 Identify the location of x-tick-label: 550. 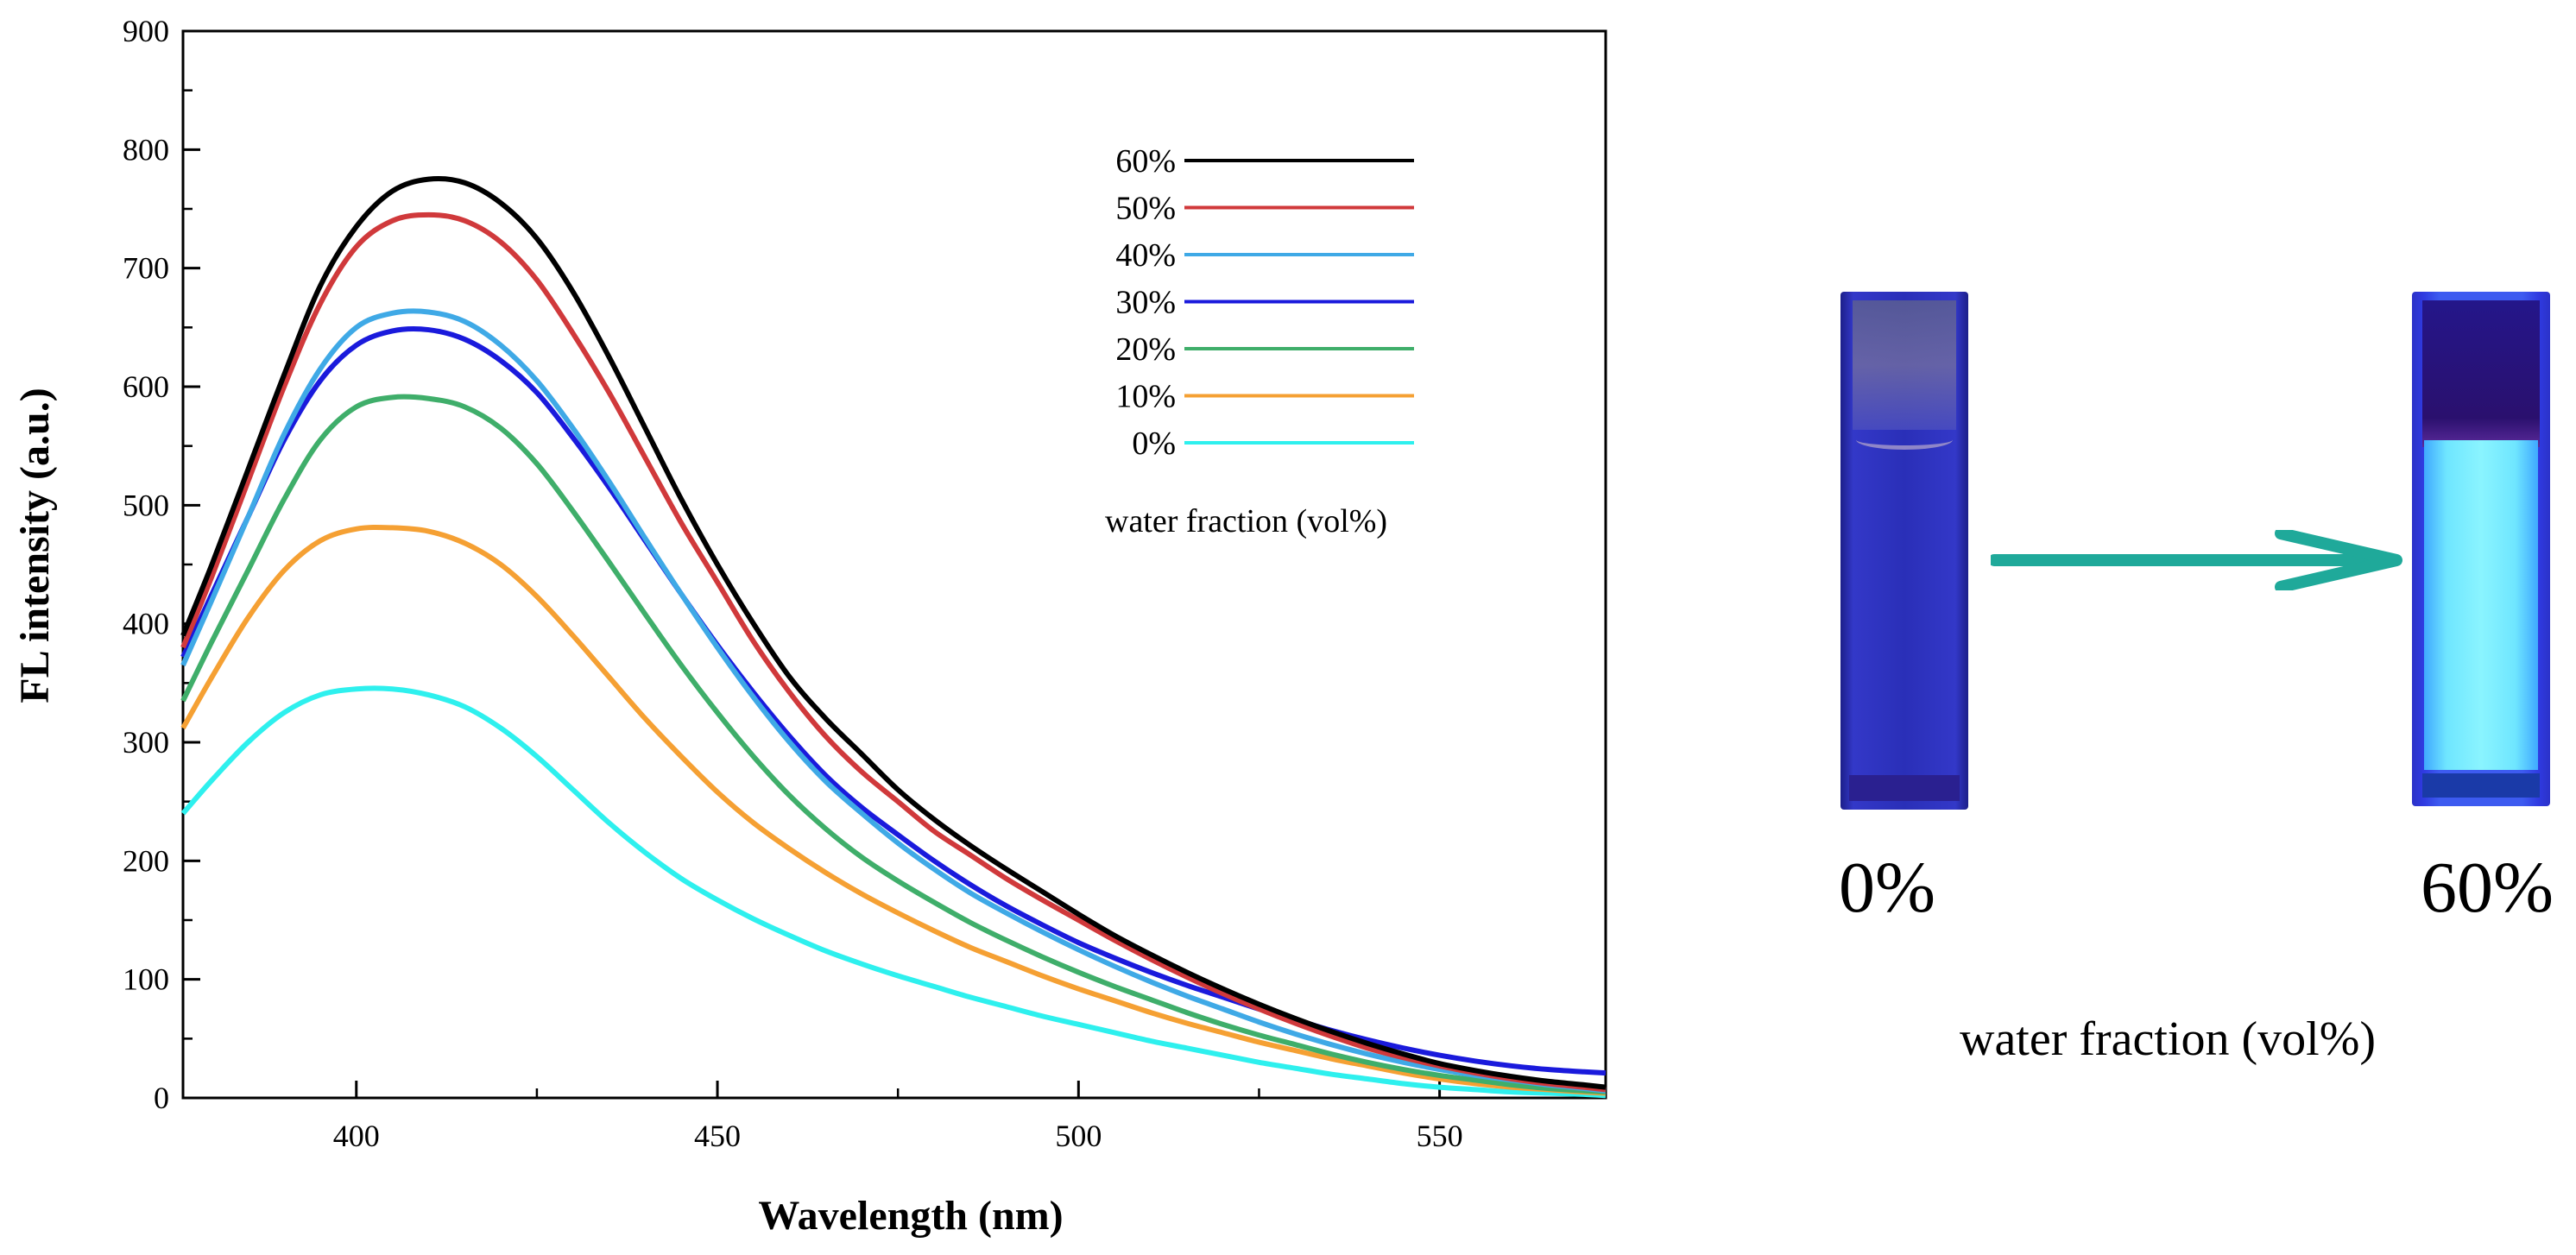
(1440, 1136).